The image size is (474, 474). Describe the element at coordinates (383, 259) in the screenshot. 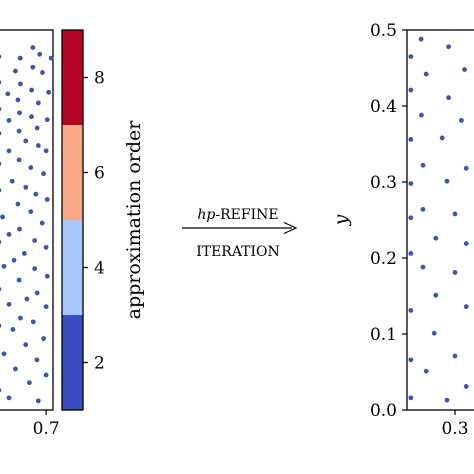

I see `right-y-tick-label: 0.2` at that location.